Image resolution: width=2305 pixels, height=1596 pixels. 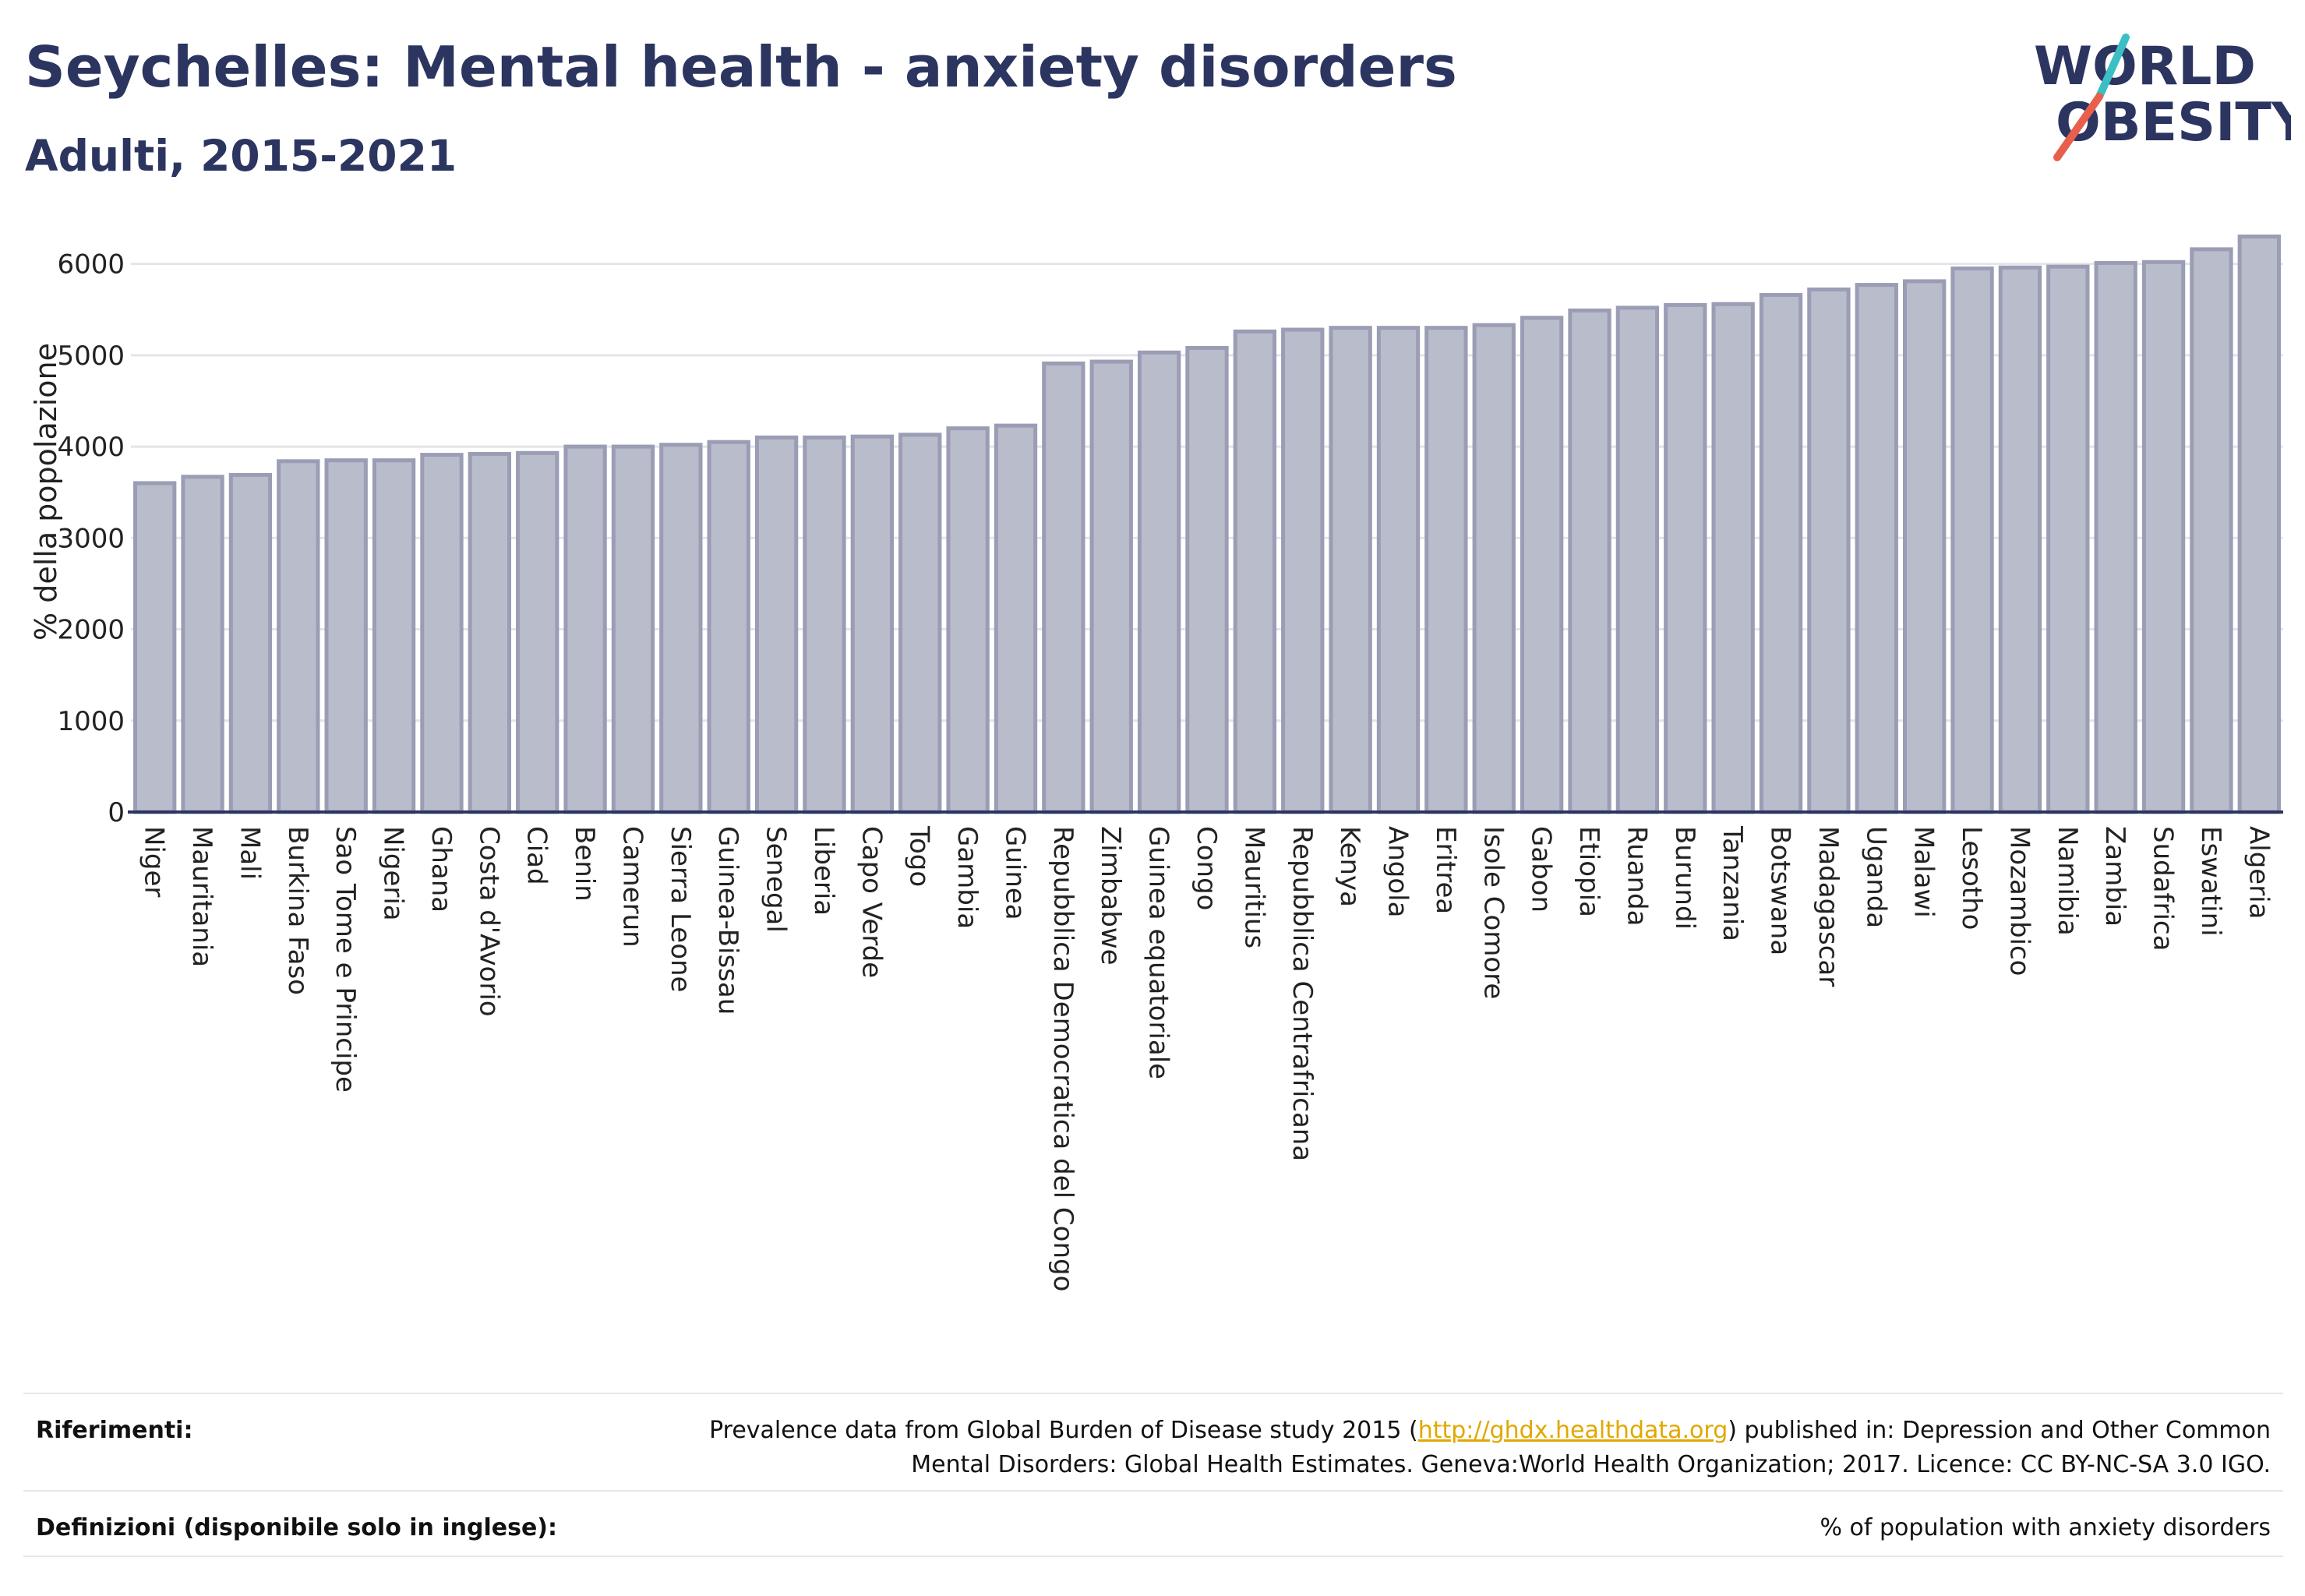 I want to click on x-tick-label: Mozambico, so click(x=2019, y=901).